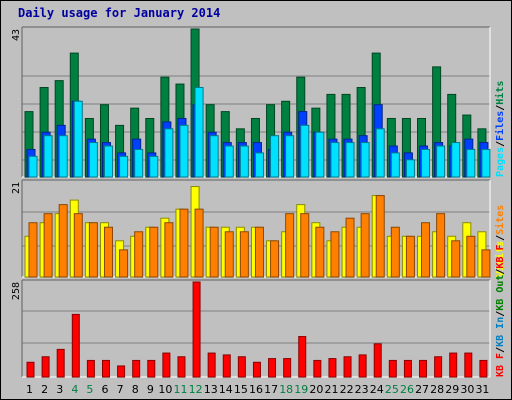 The width and height of the screenshot is (512, 400). I want to click on day-label: 21, so click(331, 389).